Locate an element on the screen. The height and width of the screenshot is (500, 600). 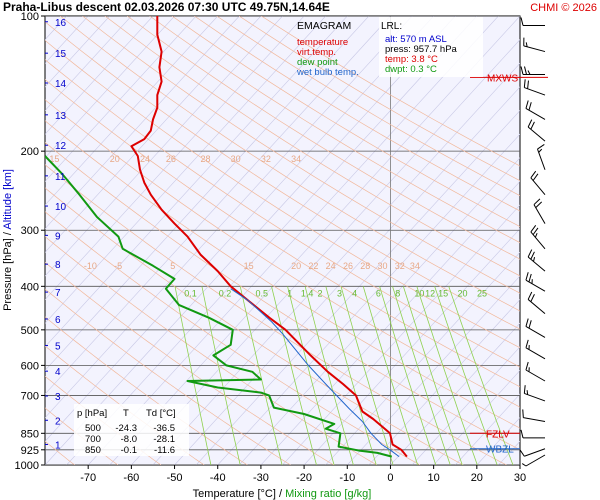
y-tick-label: 100 is located at coordinates (30, 17).